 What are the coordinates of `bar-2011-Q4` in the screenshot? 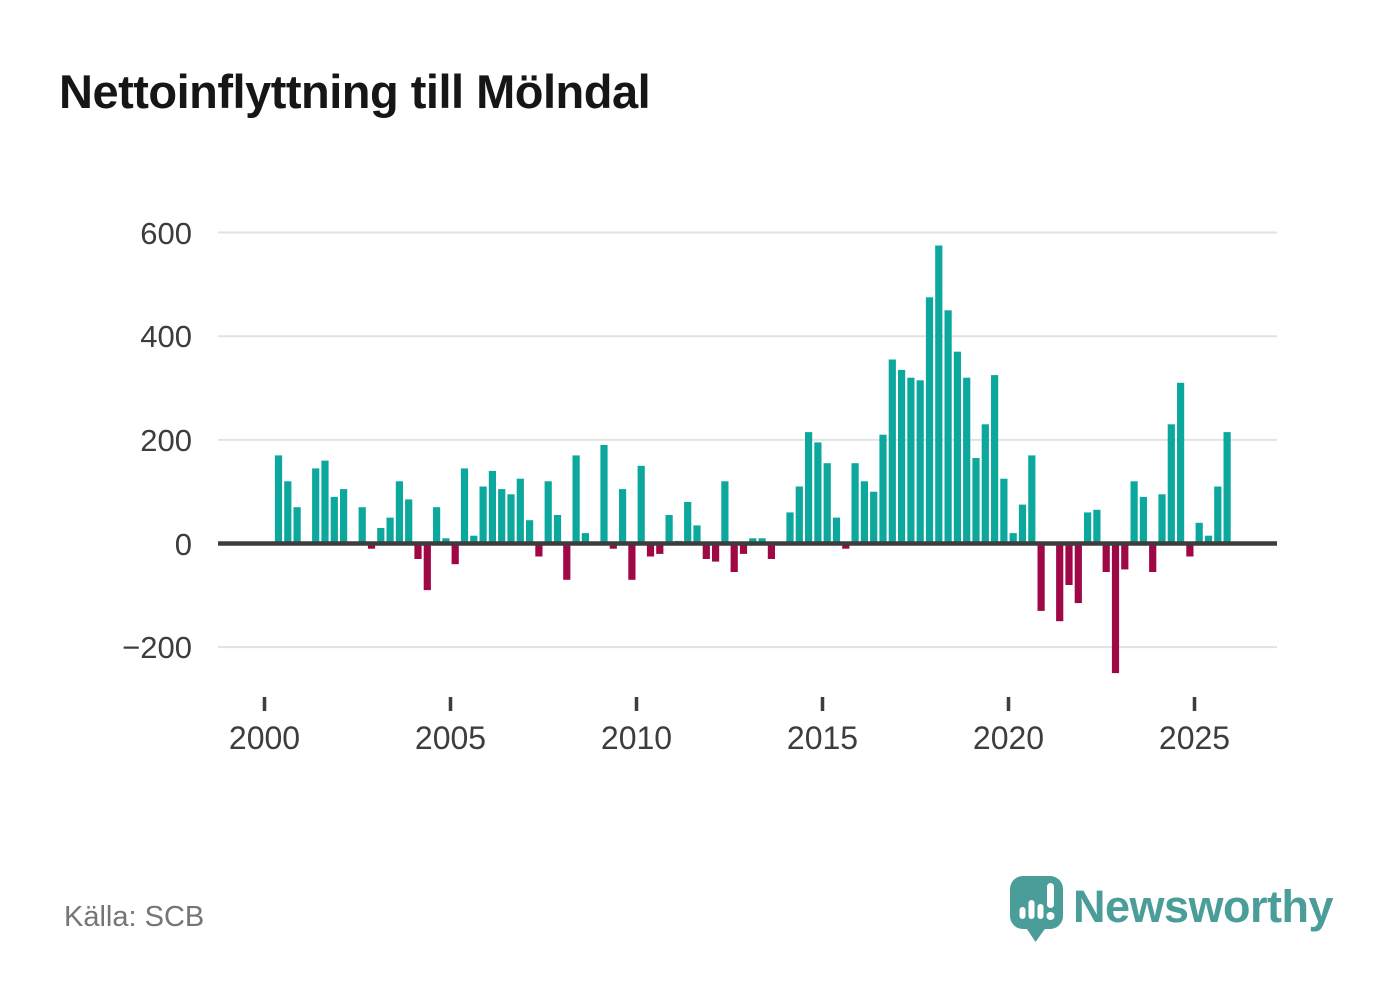 It's located at (706, 551).